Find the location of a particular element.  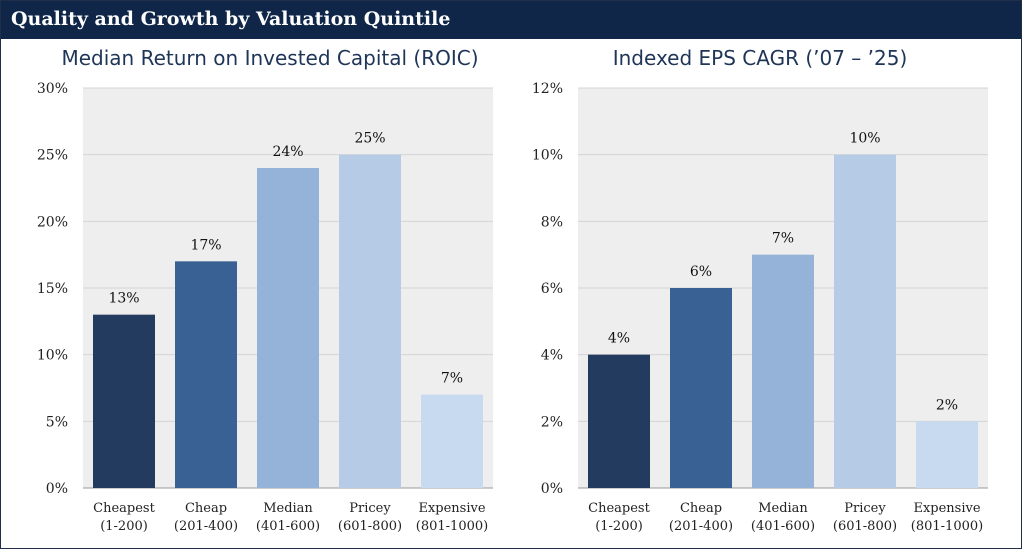

header-banner: Quality and Growth by Valuation Quintile is located at coordinates (511, 20).